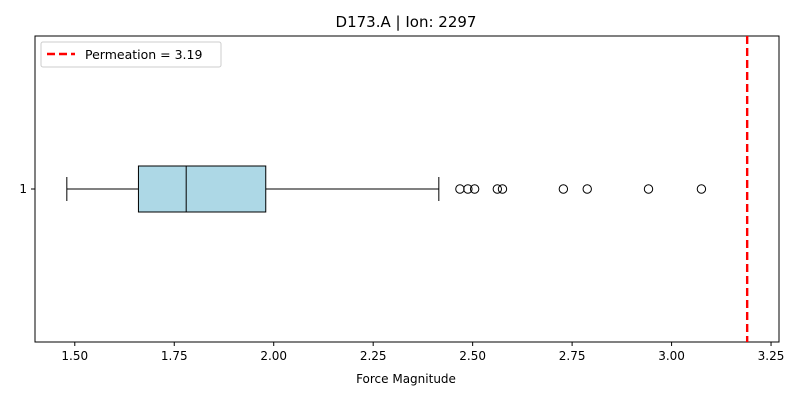  Describe the element at coordinates (406, 379) in the screenshot. I see `x-axis-title: Force Magnitude` at that location.